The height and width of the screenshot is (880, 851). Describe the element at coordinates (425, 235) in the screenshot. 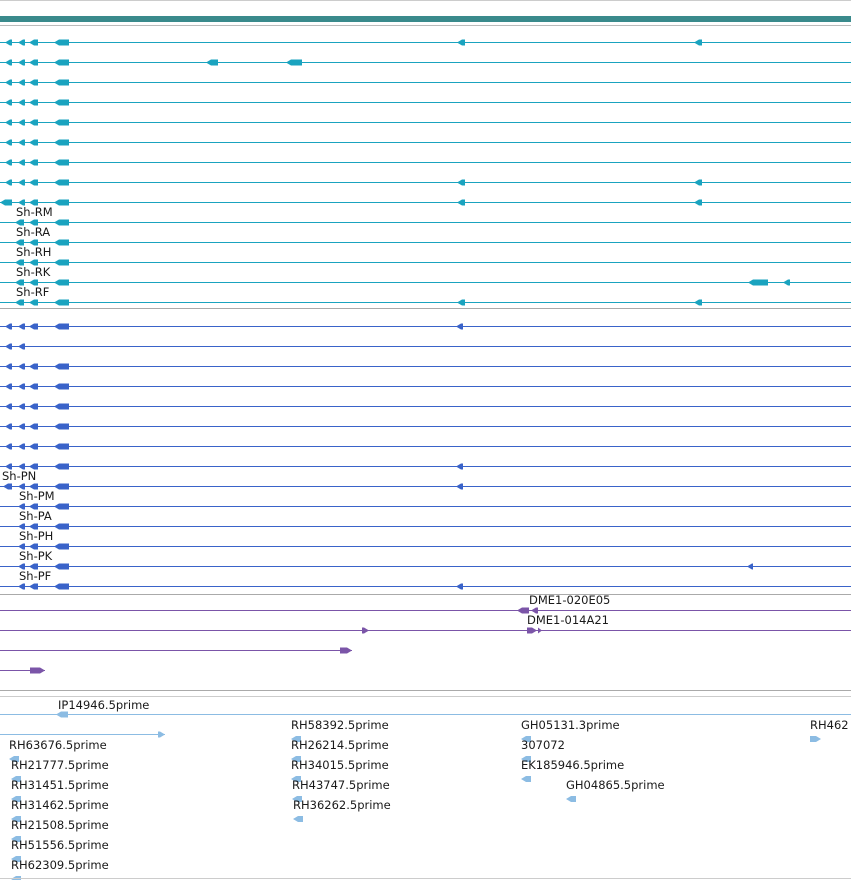

I see `rna-transcript: Sh-RA` at that location.